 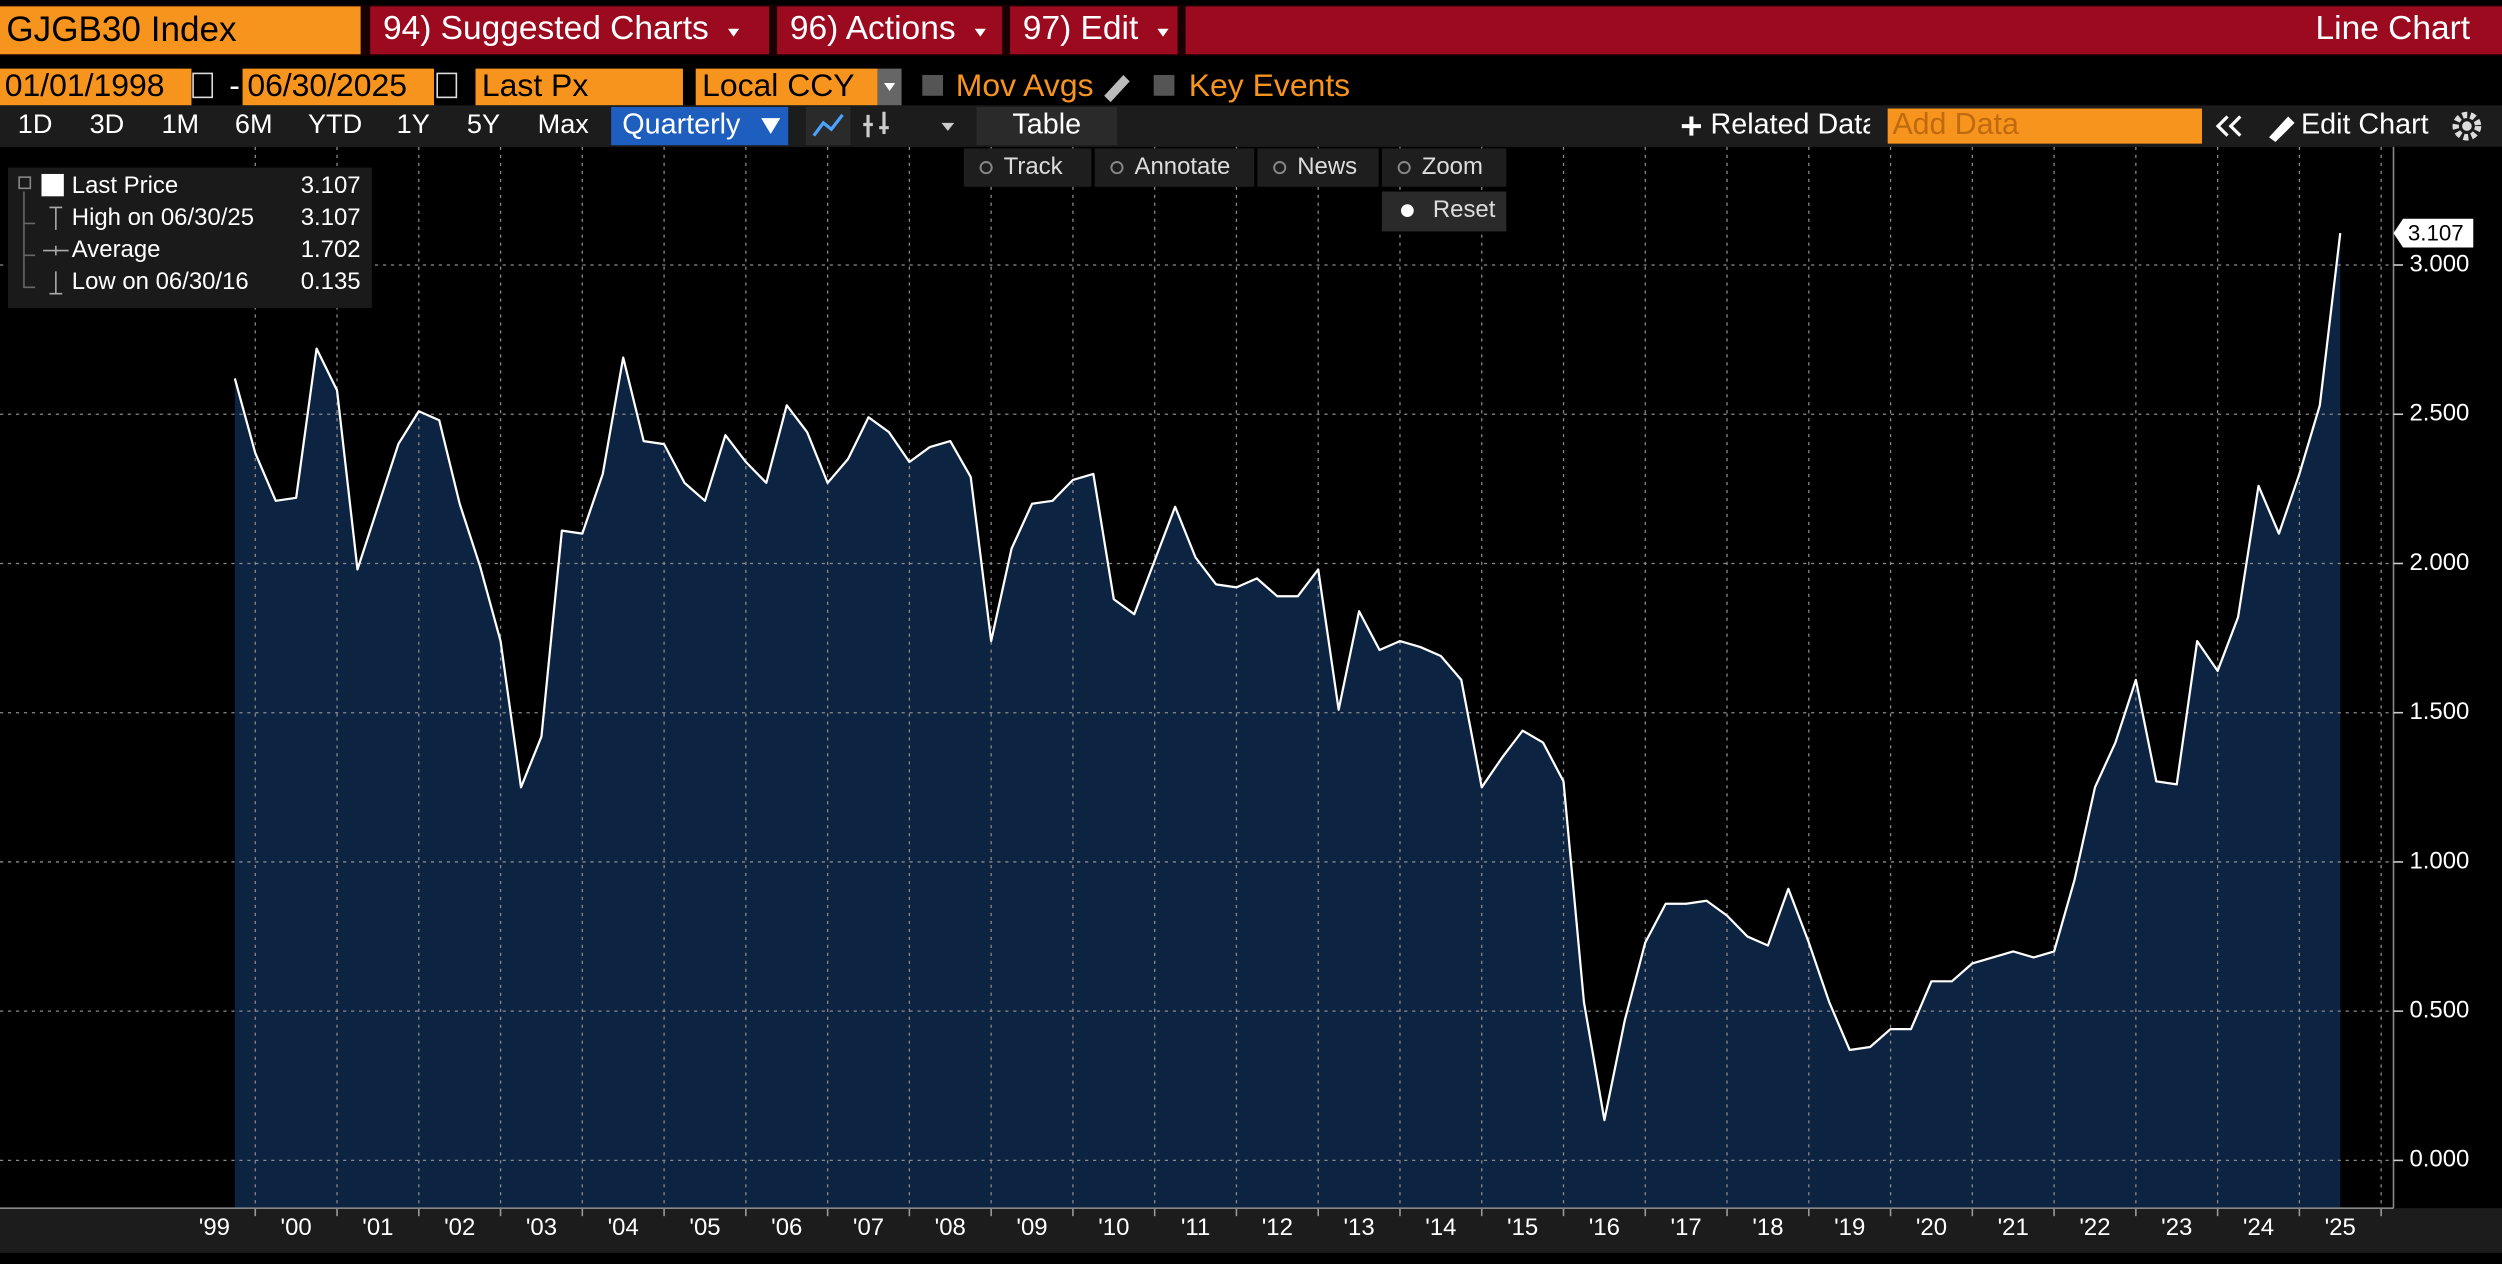 I want to click on field-box, so click(x=579, y=87).